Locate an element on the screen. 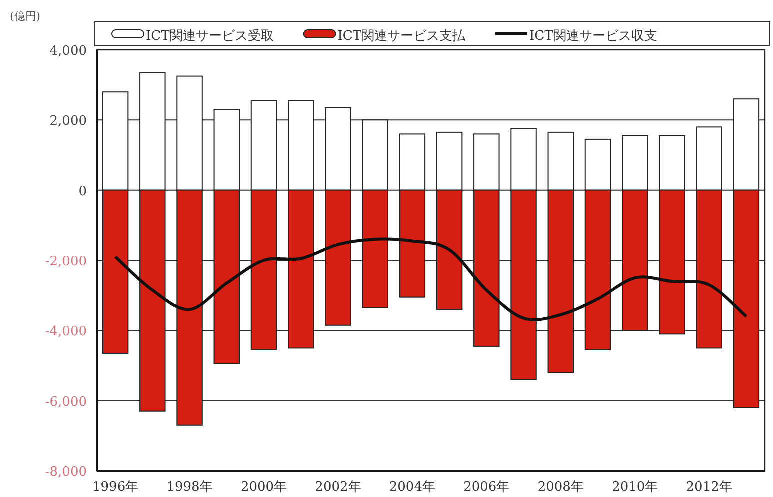  x-tick-label: 2010年 is located at coordinates (635, 487).